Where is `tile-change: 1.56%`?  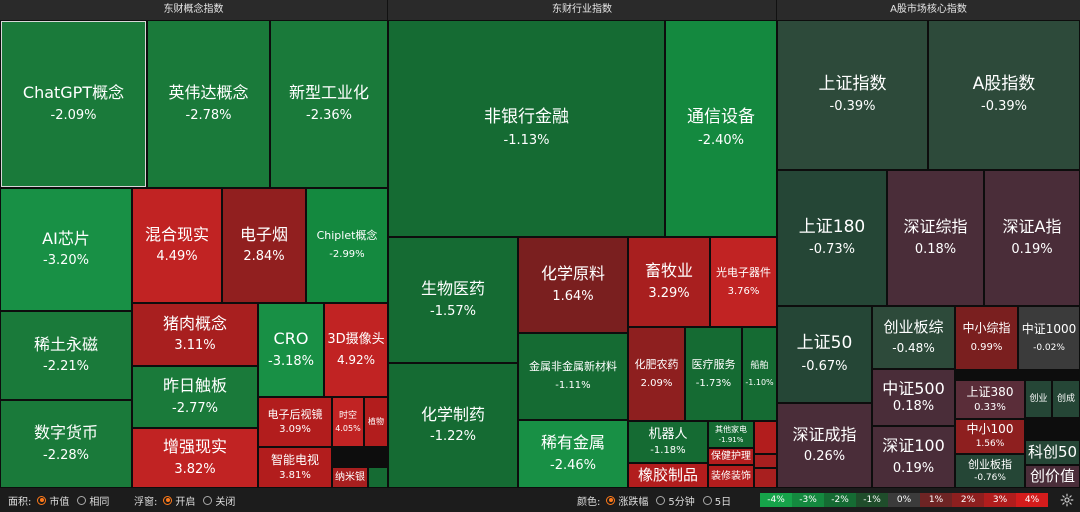
tile-change: 1.56% is located at coordinates (990, 444).